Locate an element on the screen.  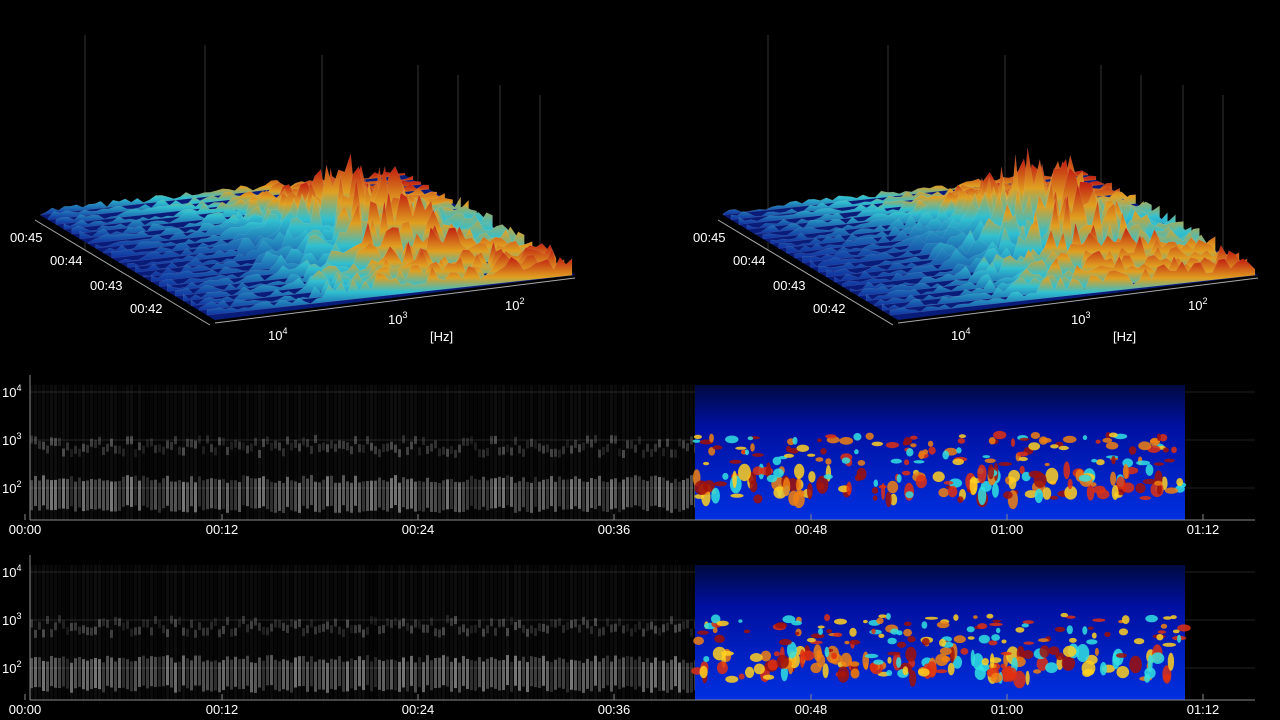
time-label: 00:43 is located at coordinates (106, 285).